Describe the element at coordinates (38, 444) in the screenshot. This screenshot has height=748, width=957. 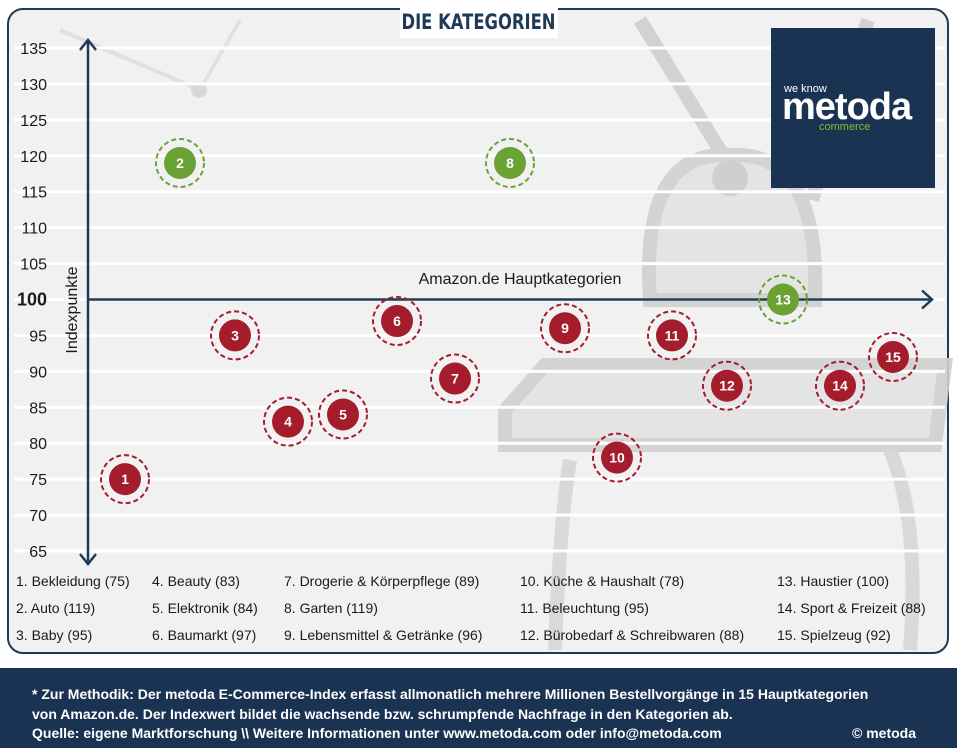
I see `y-tick-label: 80` at that location.